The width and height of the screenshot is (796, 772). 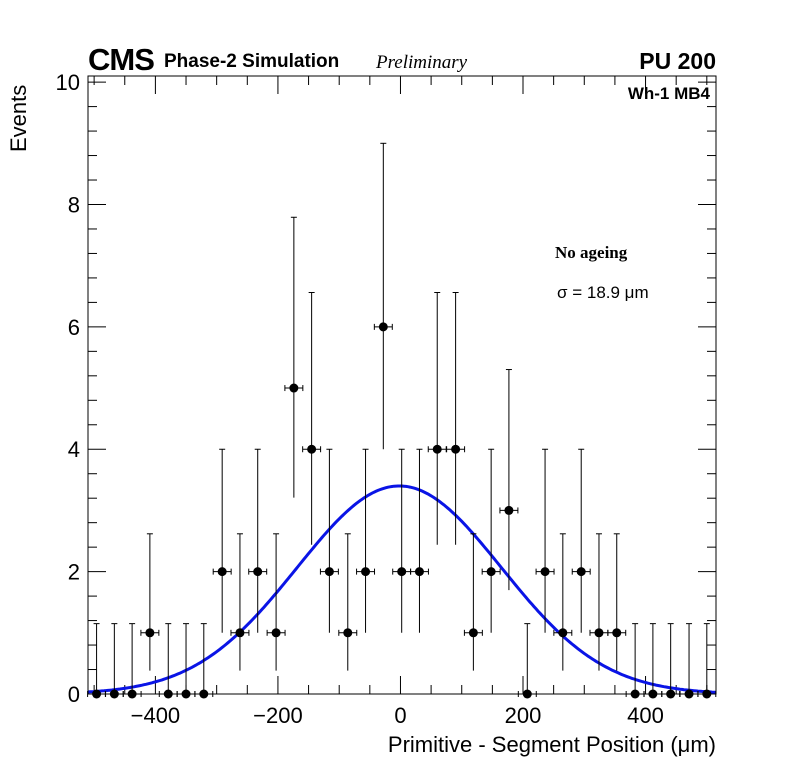 What do you see at coordinates (121, 59) in the screenshot?
I see `experiment-label: CMS` at bounding box center [121, 59].